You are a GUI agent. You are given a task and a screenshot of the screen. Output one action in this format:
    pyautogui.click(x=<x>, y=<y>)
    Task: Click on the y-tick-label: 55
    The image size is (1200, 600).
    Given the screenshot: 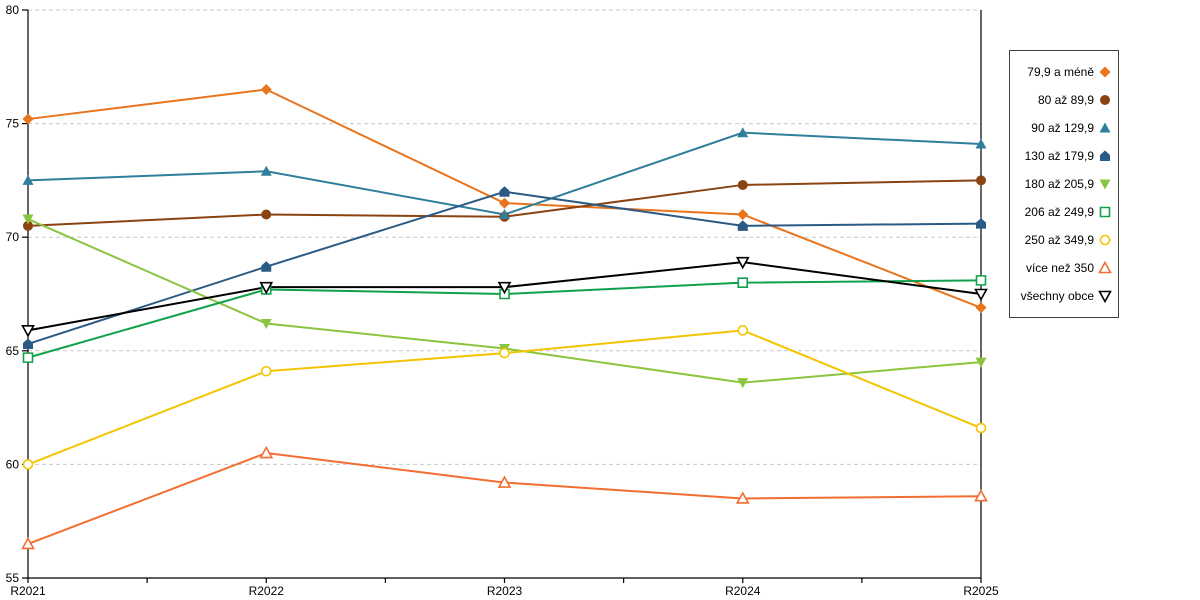 What is the action you would take?
    pyautogui.click(x=13, y=578)
    